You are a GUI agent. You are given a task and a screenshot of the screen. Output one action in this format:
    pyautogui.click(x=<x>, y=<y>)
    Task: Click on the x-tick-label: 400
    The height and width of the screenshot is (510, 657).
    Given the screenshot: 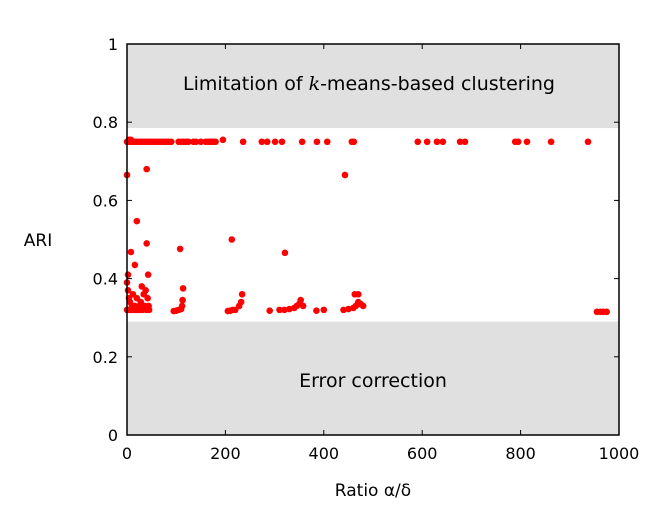 What is the action you would take?
    pyautogui.click(x=324, y=453)
    